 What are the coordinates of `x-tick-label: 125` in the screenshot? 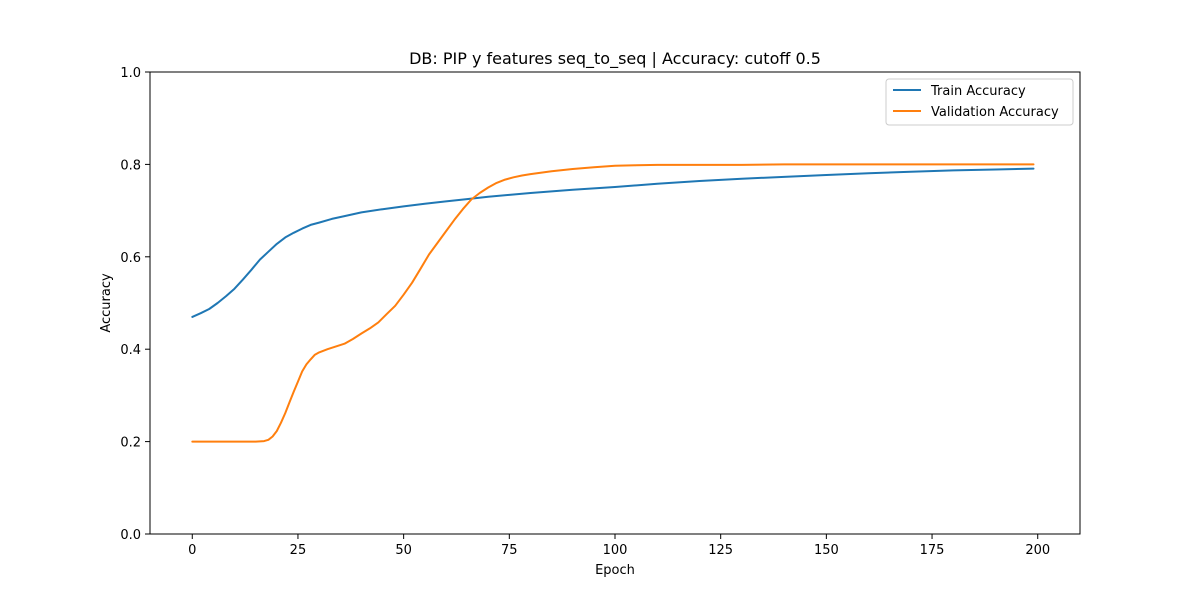 It's located at (720, 550).